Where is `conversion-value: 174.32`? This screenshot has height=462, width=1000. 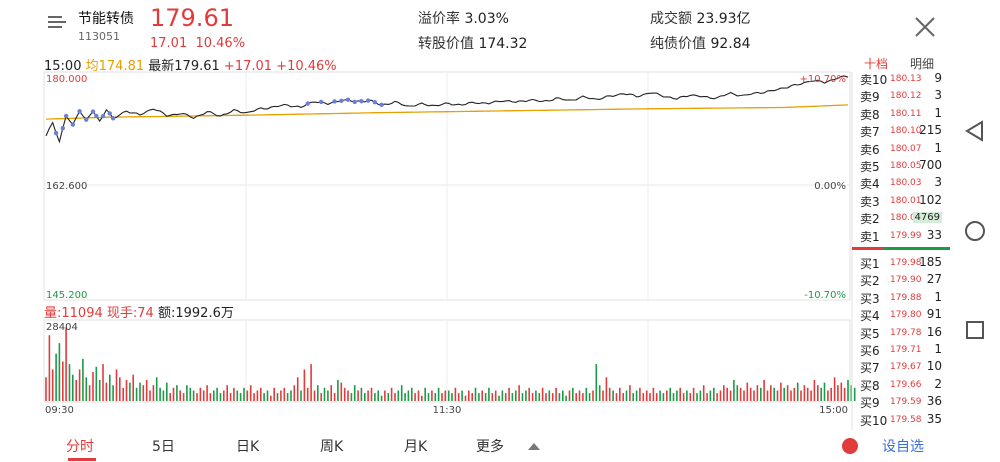 conversion-value: 174.32 is located at coordinates (503, 44).